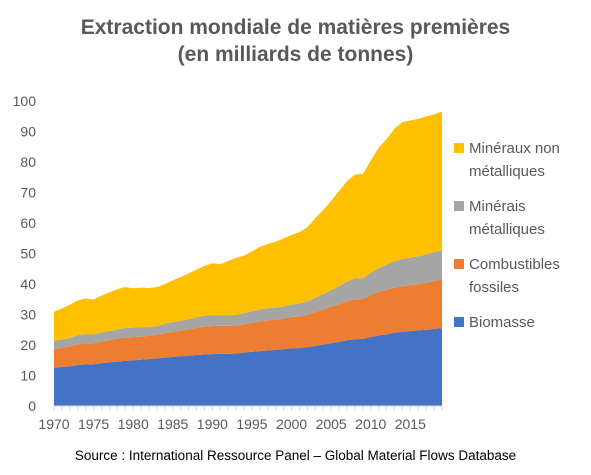 The height and width of the screenshot is (475, 591). Describe the element at coordinates (93, 424) in the screenshot. I see `x-tick-label: 1975` at that location.